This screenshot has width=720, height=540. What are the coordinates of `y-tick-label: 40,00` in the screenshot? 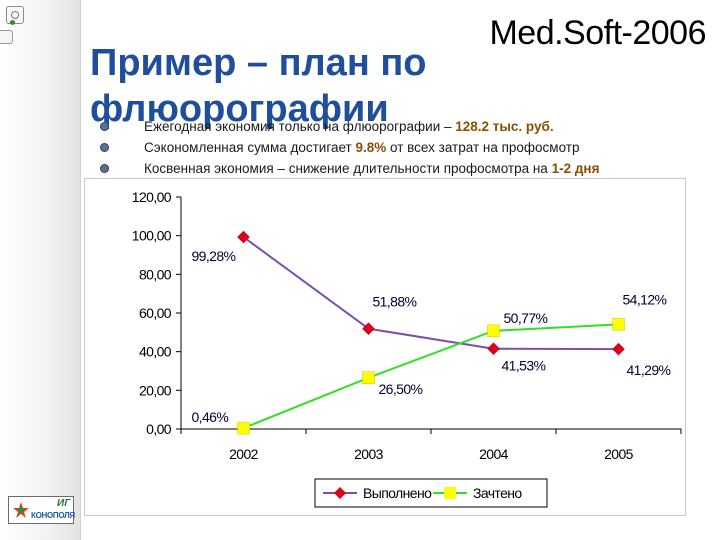 It's located at (155, 352).